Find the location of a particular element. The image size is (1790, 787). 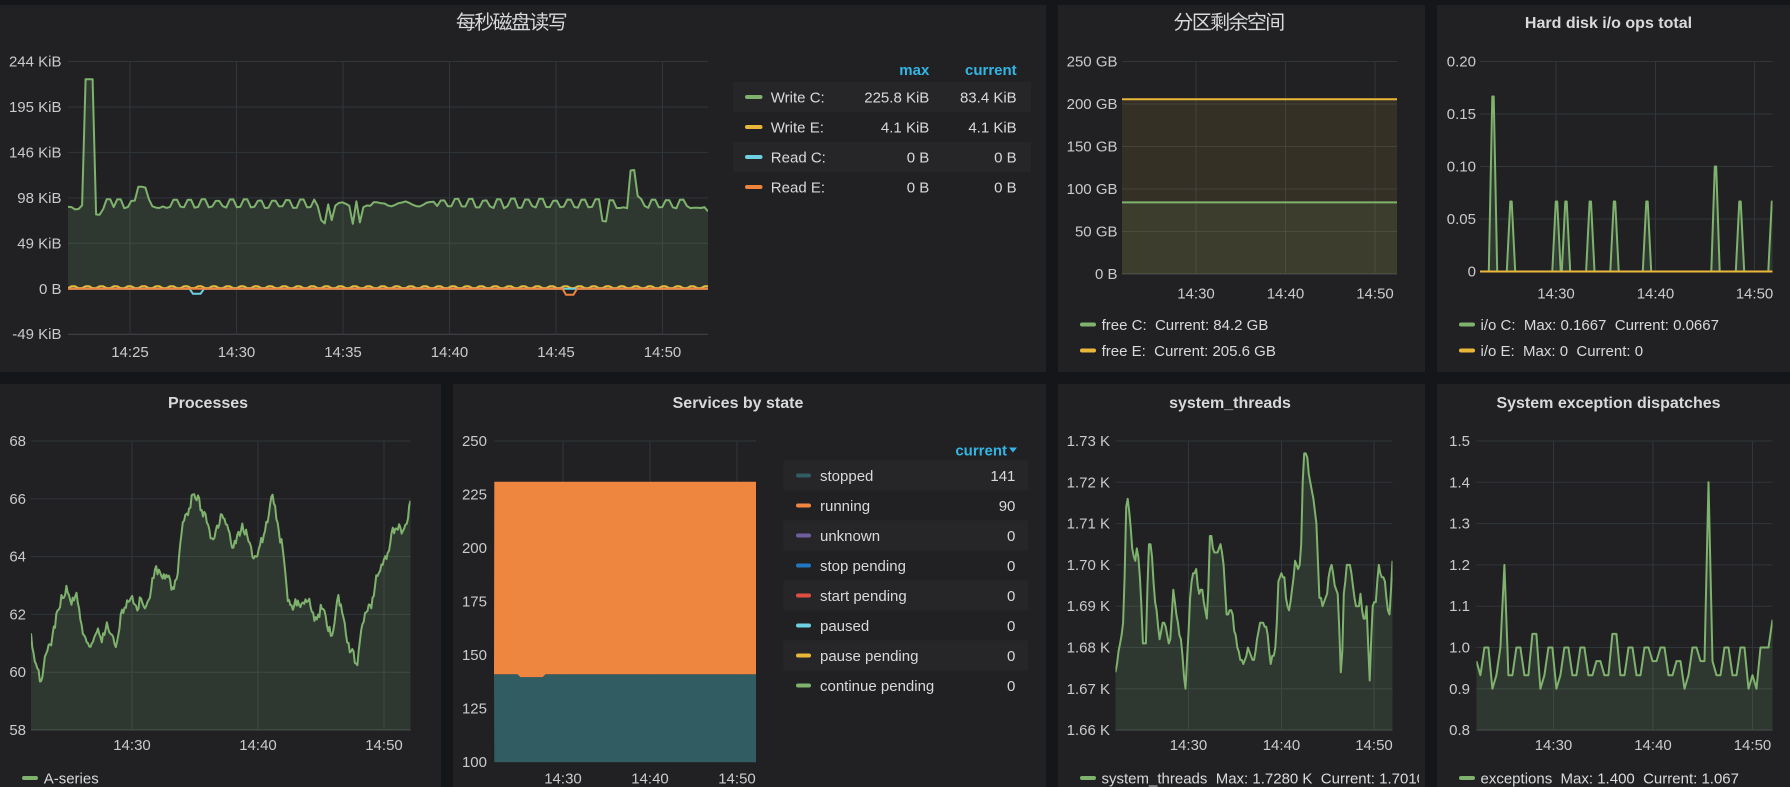

svg-text: 175 is located at coordinates (474, 602).